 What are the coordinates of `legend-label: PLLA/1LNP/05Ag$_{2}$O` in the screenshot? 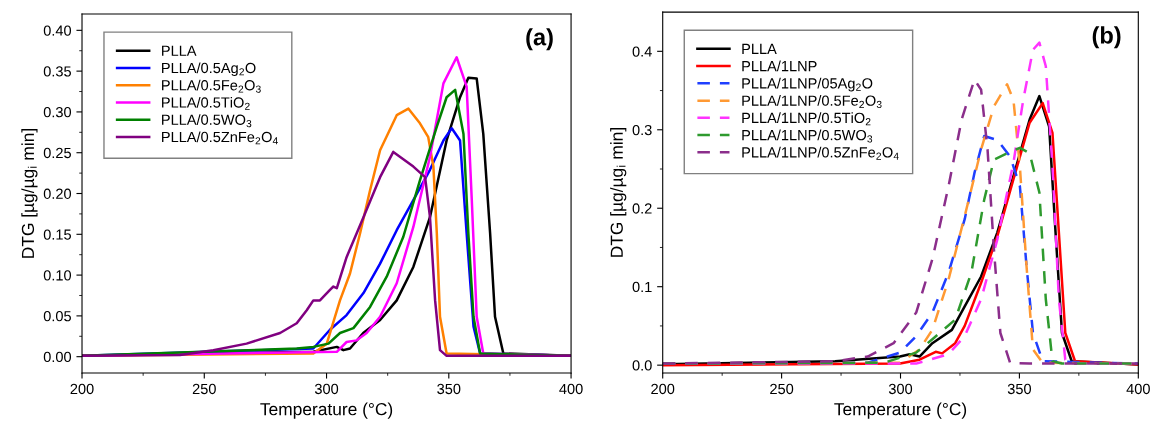 It's located at (807, 84).